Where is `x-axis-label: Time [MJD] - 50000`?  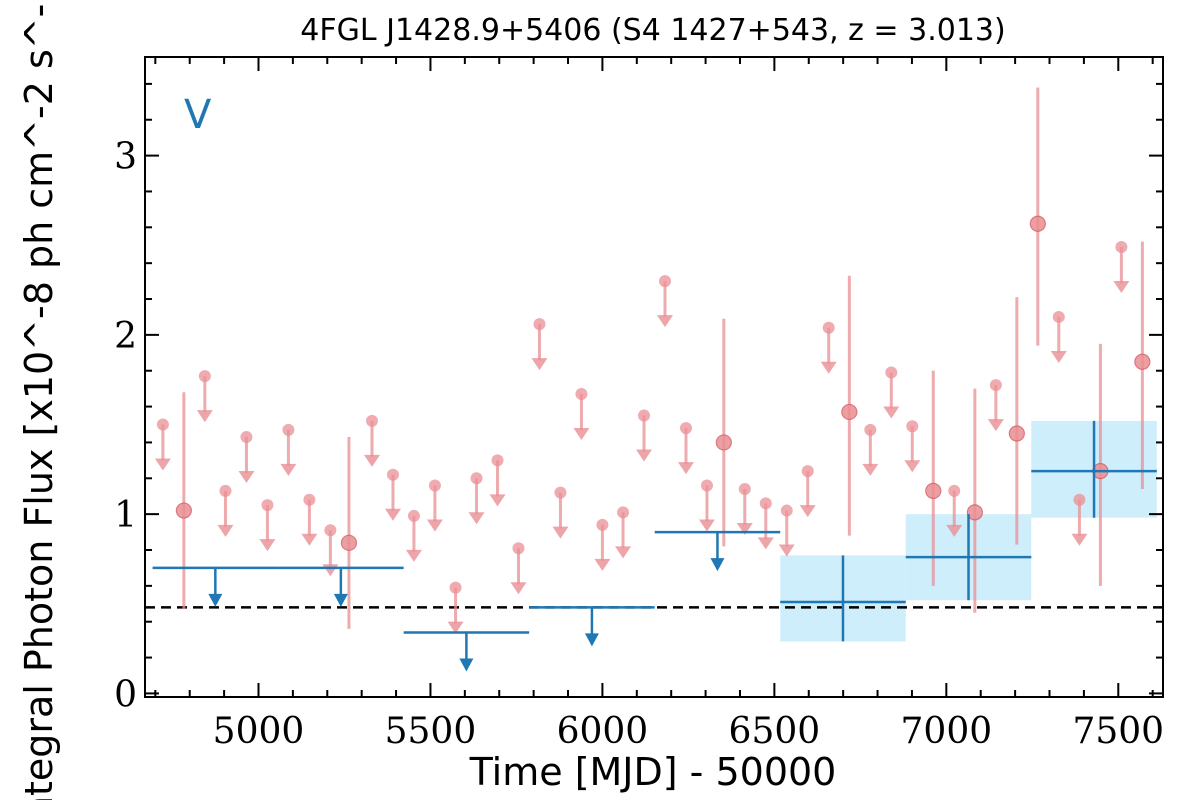
x-axis-label: Time [MJD] - 50000 is located at coordinates (653, 772).